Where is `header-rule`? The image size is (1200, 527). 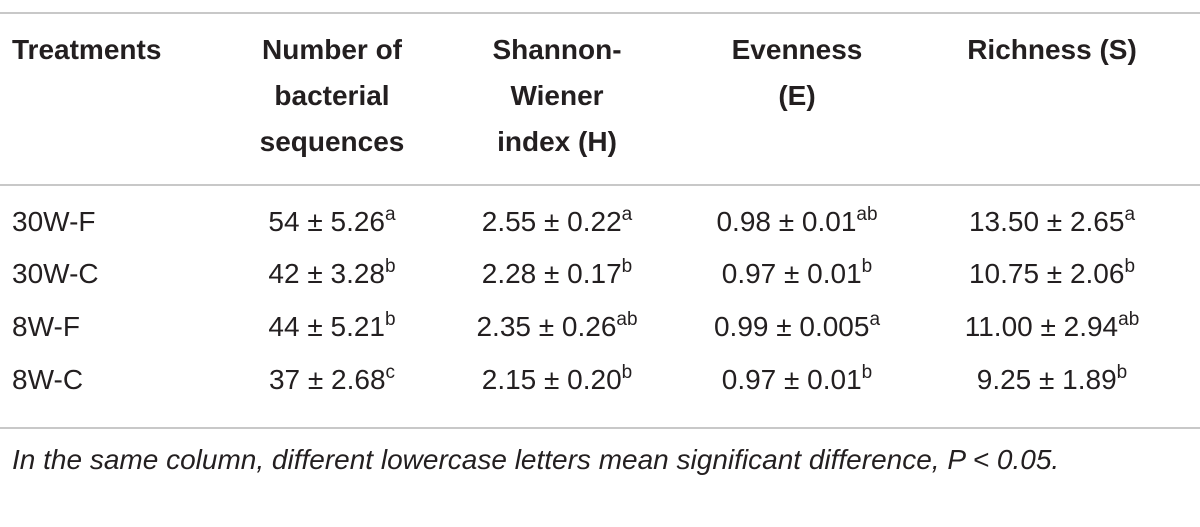
header-rule is located at coordinates (600, 185).